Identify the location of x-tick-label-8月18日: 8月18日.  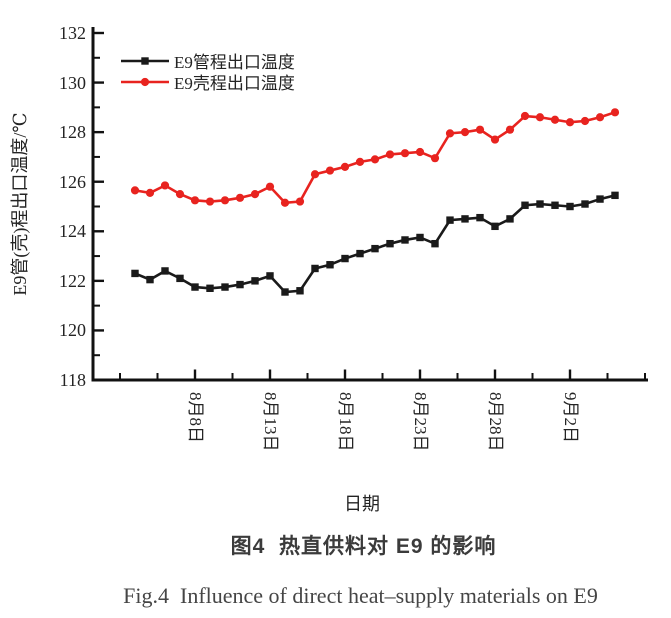
(345, 422).